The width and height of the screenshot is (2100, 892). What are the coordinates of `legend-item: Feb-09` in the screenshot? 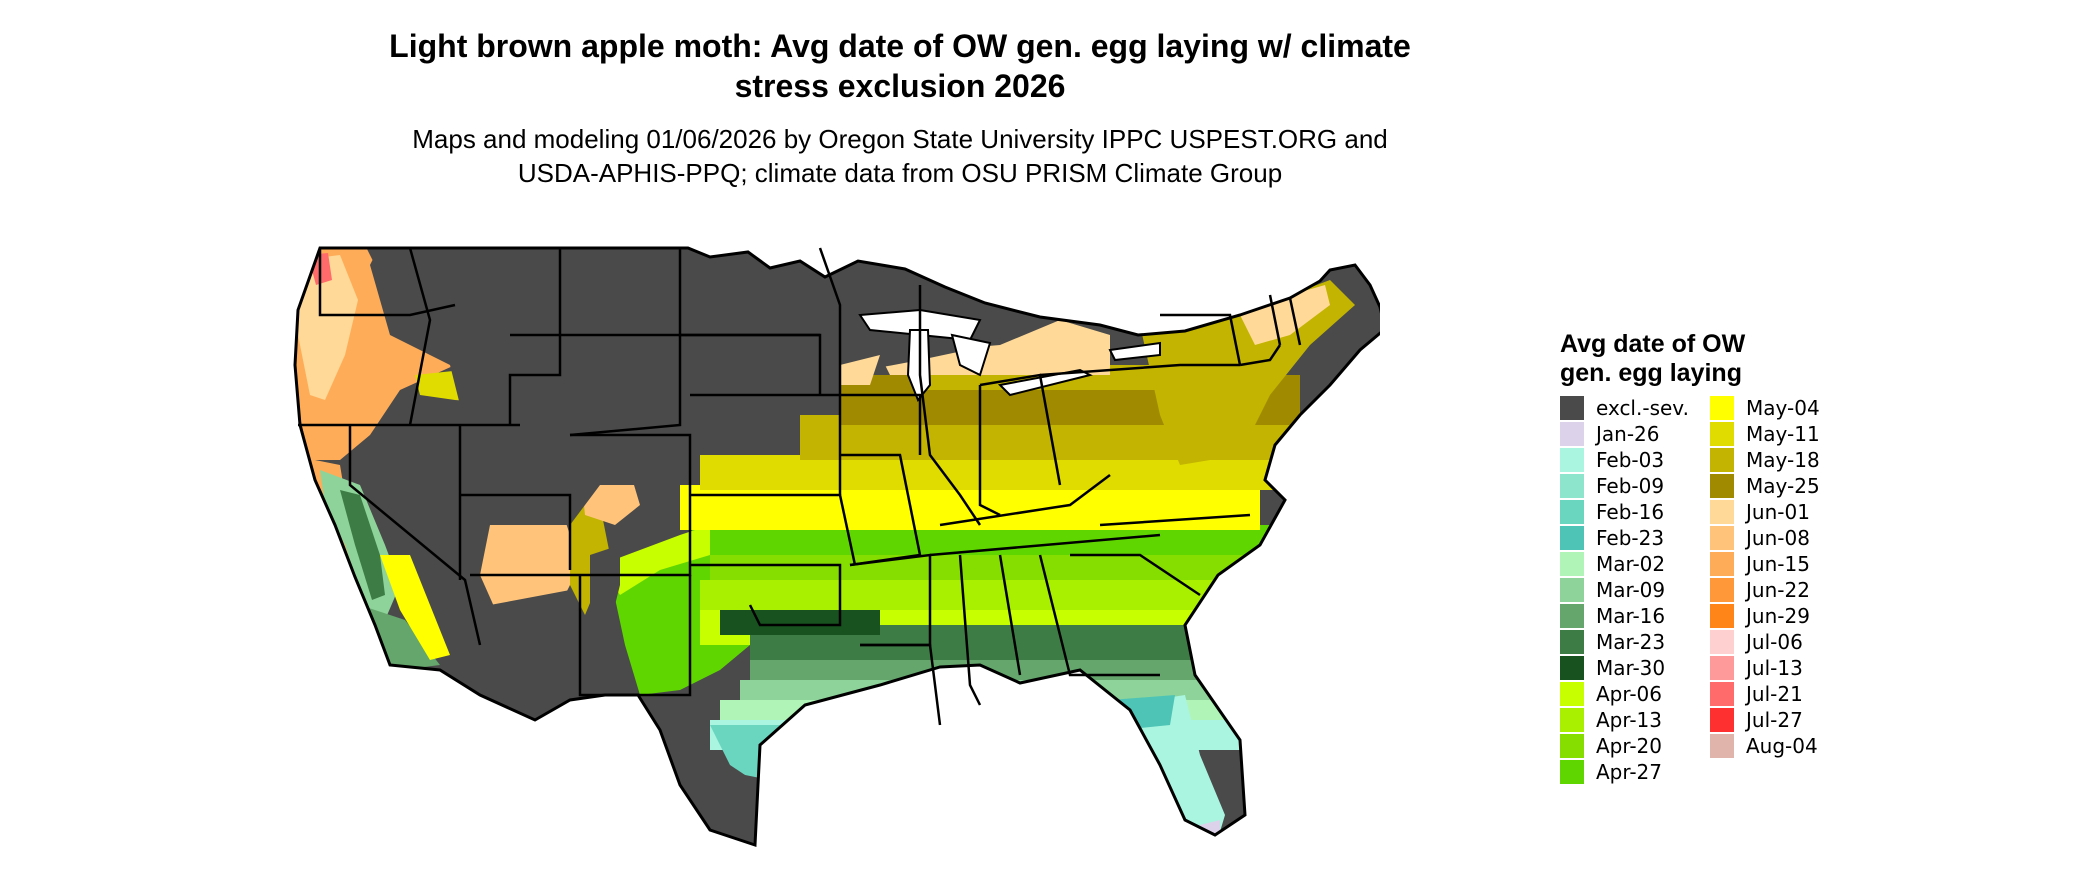 It's located at (1624, 486).